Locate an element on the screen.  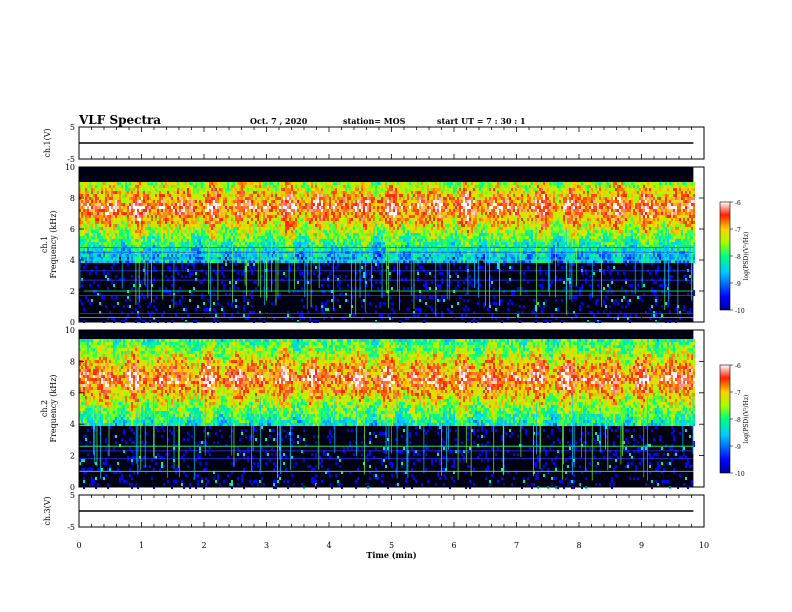
x-tick-label: 0 is located at coordinates (78, 545).